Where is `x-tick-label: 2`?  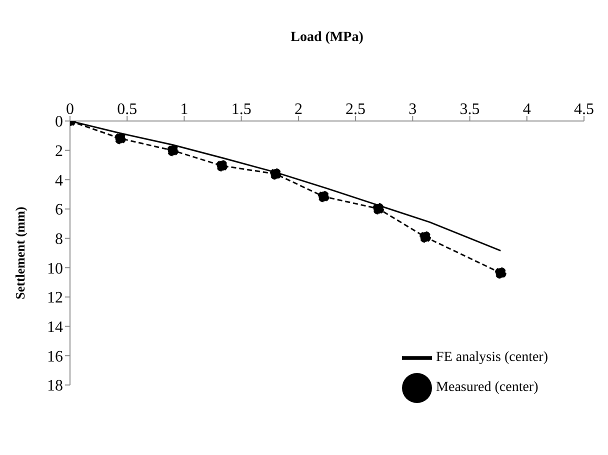 x-tick-label: 2 is located at coordinates (298, 109).